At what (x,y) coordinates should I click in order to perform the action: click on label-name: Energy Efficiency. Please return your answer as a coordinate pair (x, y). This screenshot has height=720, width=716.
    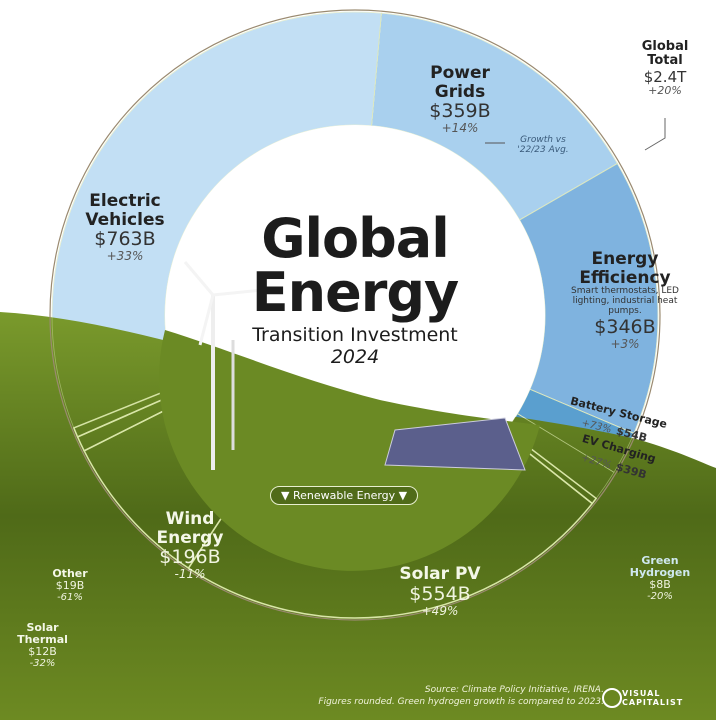
    Looking at the image, I should click on (625, 268).